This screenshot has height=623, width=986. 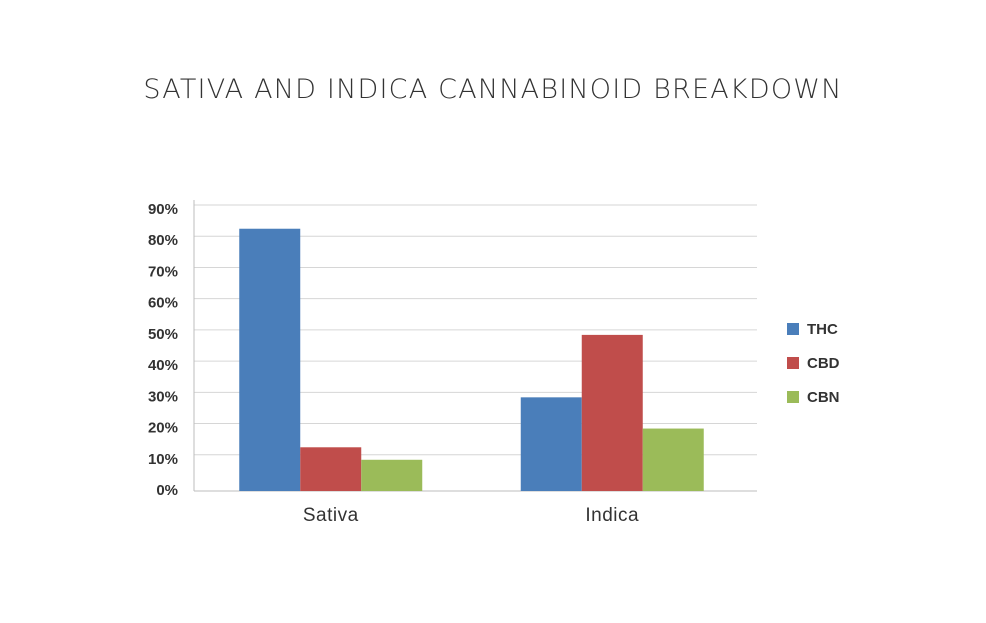 I want to click on legend-swatch-cbd, so click(x=793, y=363).